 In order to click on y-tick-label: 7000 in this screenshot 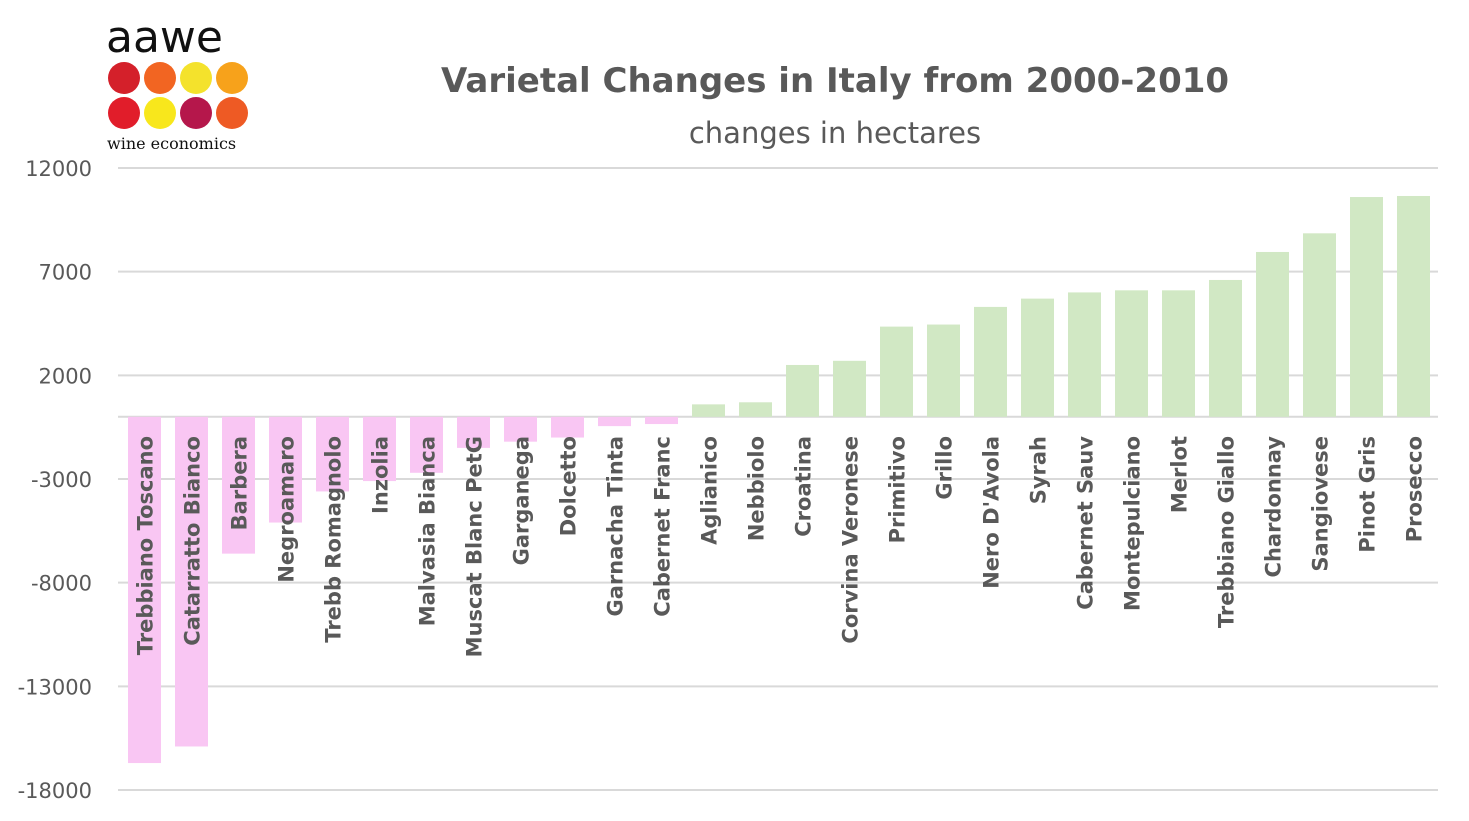, I will do `click(65, 273)`.